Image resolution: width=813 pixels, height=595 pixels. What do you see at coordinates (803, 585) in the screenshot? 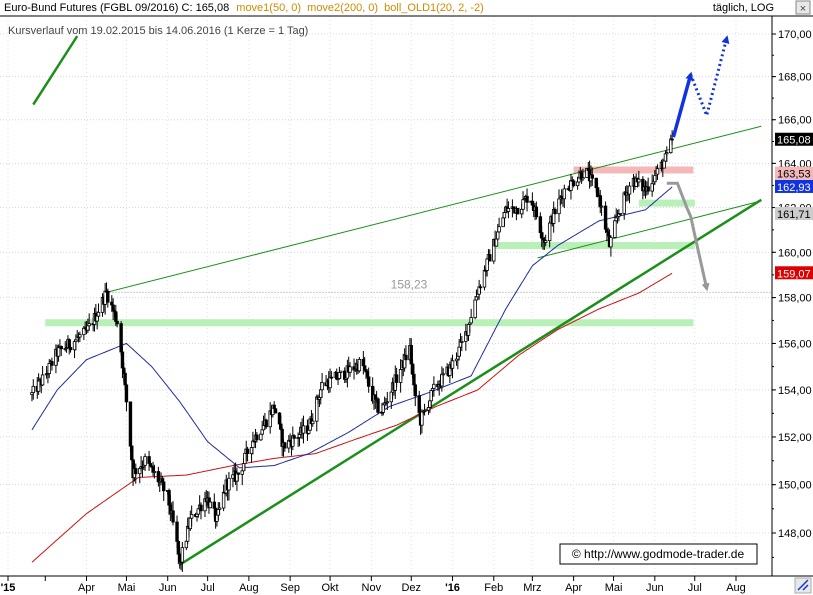
I see `resize-handle` at bounding box center [803, 585].